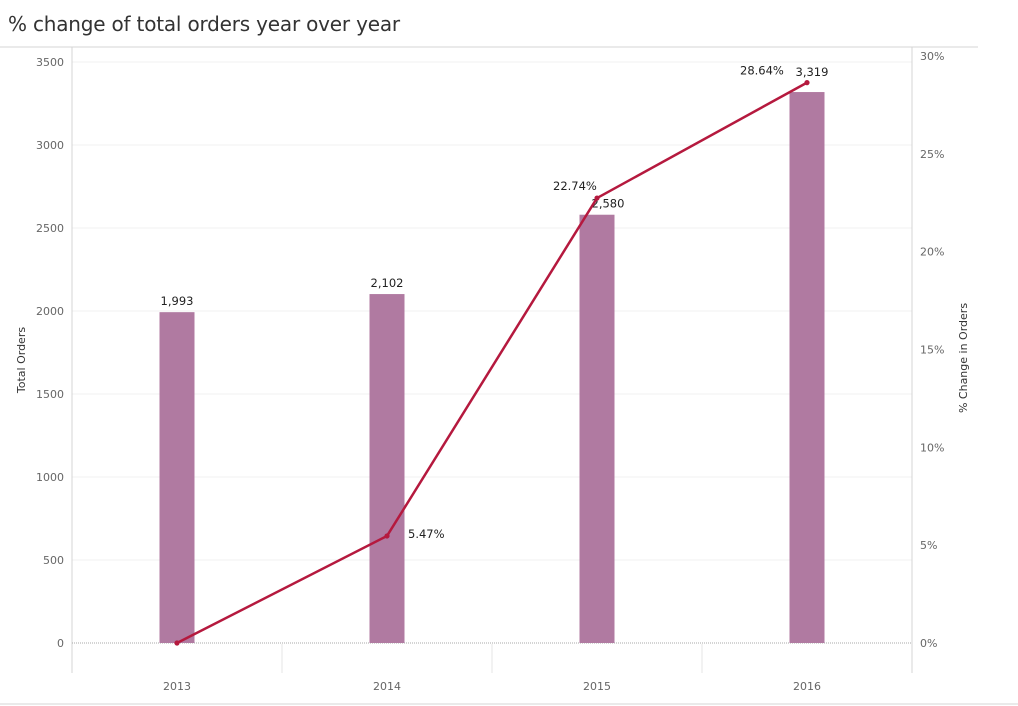  What do you see at coordinates (597, 428) in the screenshot?
I see `bar-2015` at bounding box center [597, 428].